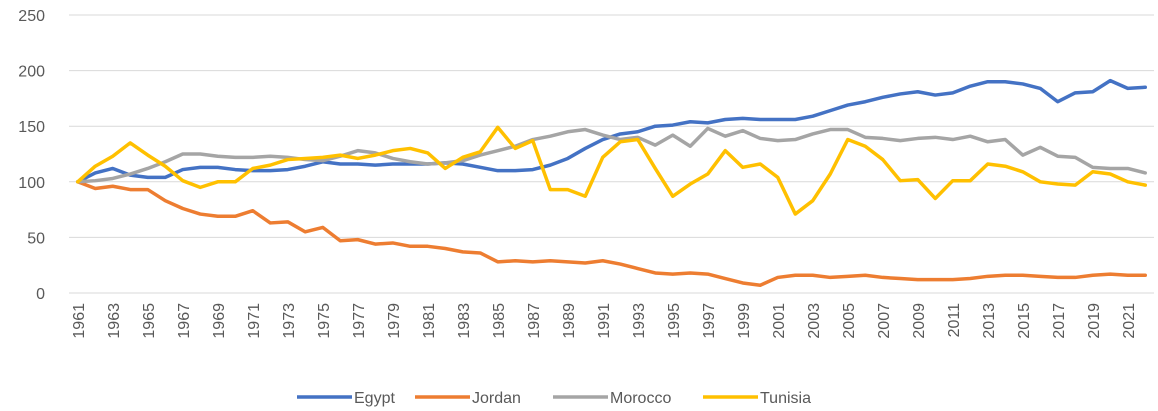 Image resolution: width=1158 pixels, height=411 pixels. What do you see at coordinates (1094, 321) in the screenshot?
I see `x-tick-label: 2019` at bounding box center [1094, 321].